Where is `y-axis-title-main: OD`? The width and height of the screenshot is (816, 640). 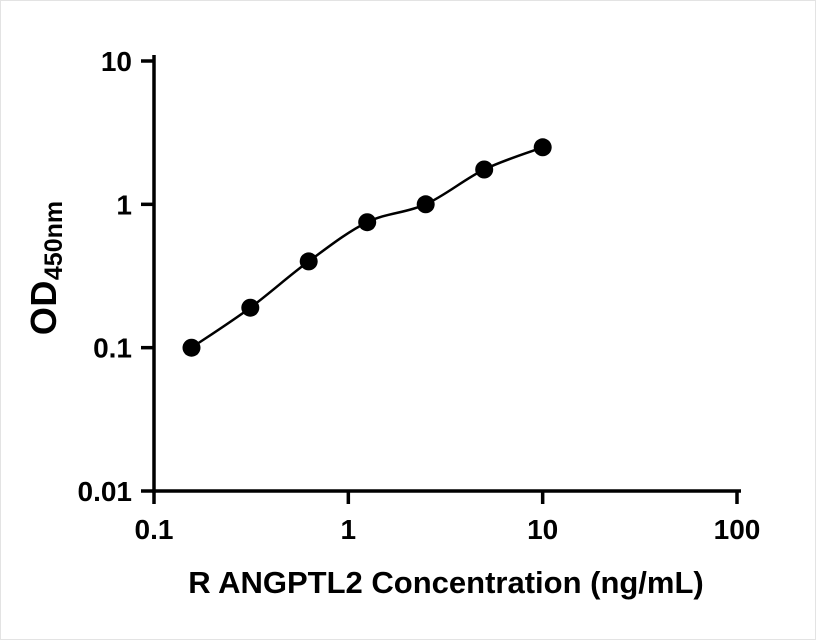 y-axis-title-main: OD is located at coordinates (43, 308).